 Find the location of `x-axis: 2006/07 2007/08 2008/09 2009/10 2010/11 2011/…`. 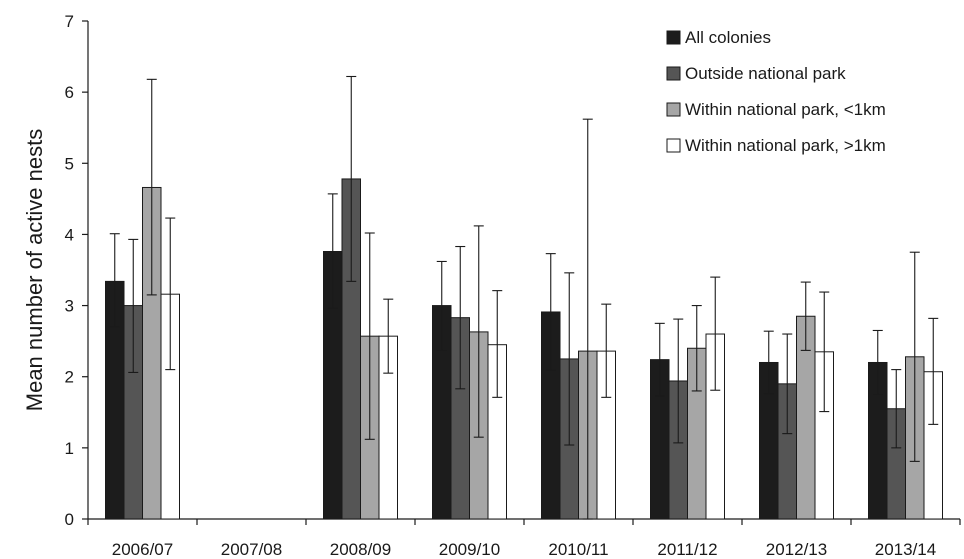

x-axis: 2006/07 2007/08 2008/09 2009/10 2010/11 2011/… is located at coordinates (524, 538).